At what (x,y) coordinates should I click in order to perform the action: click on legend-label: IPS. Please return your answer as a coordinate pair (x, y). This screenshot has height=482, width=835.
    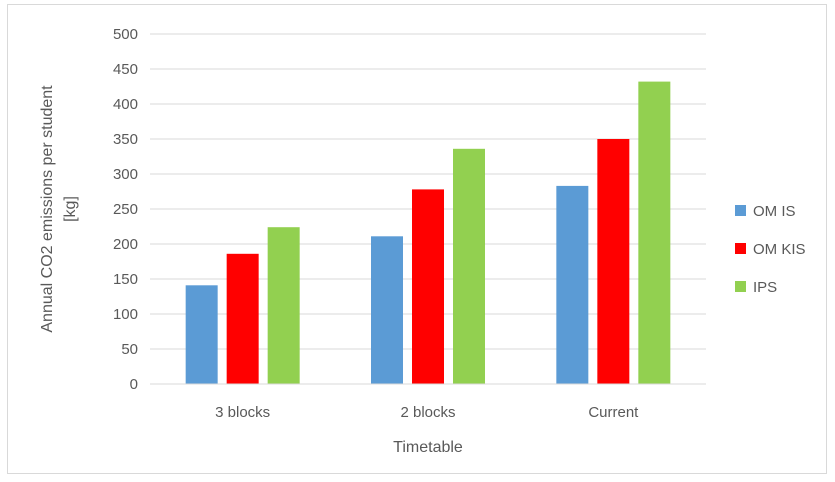
    Looking at the image, I should click on (765, 287).